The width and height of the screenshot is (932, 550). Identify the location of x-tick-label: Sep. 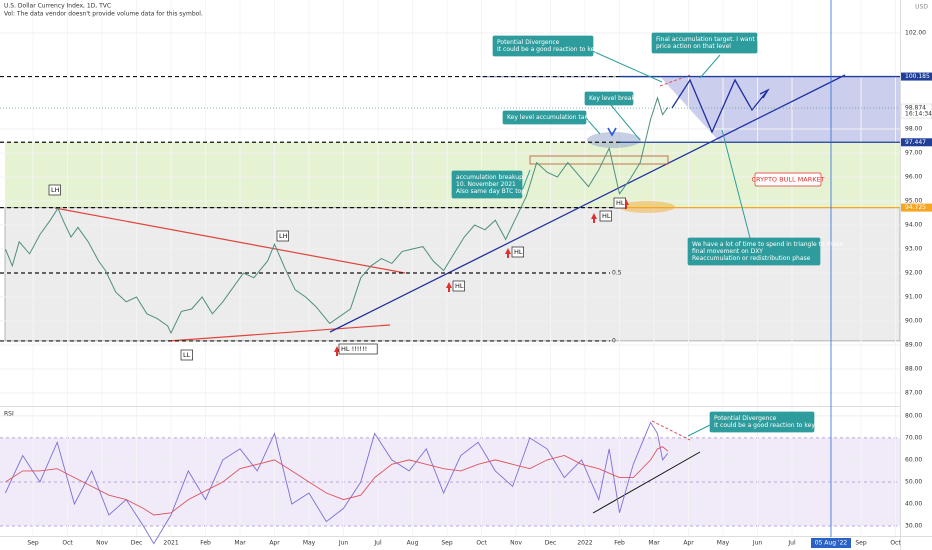
(447, 543).